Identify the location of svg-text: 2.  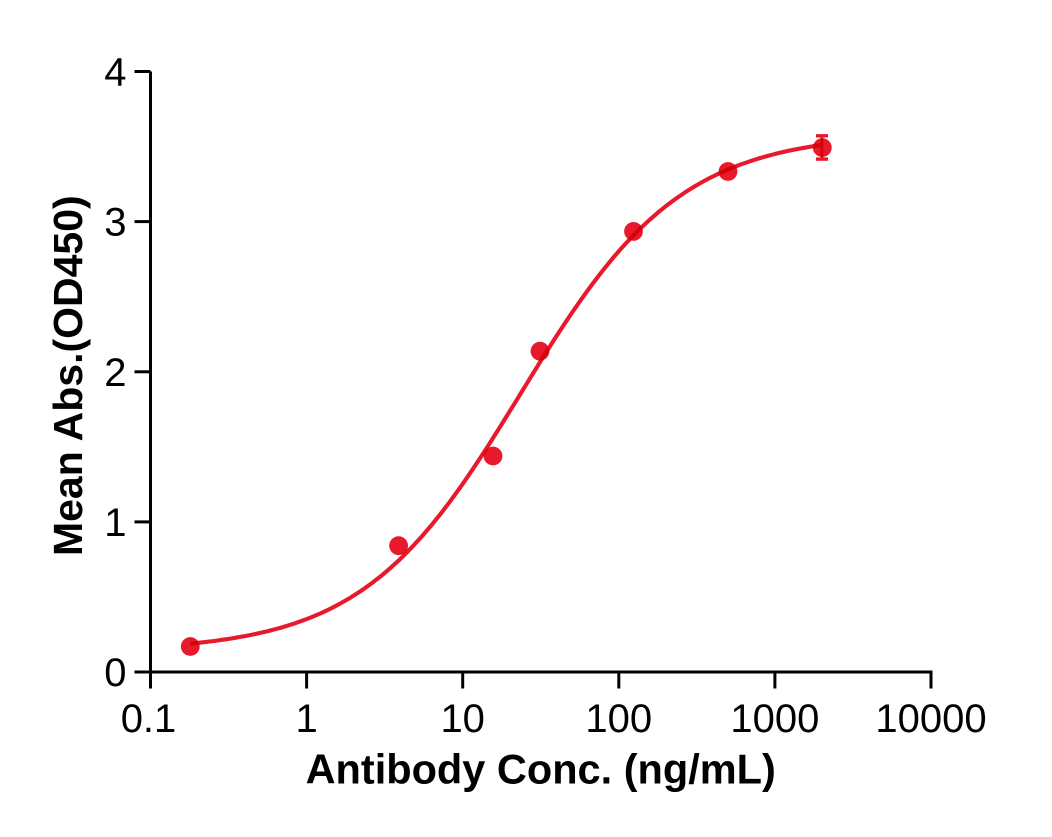
(115, 373).